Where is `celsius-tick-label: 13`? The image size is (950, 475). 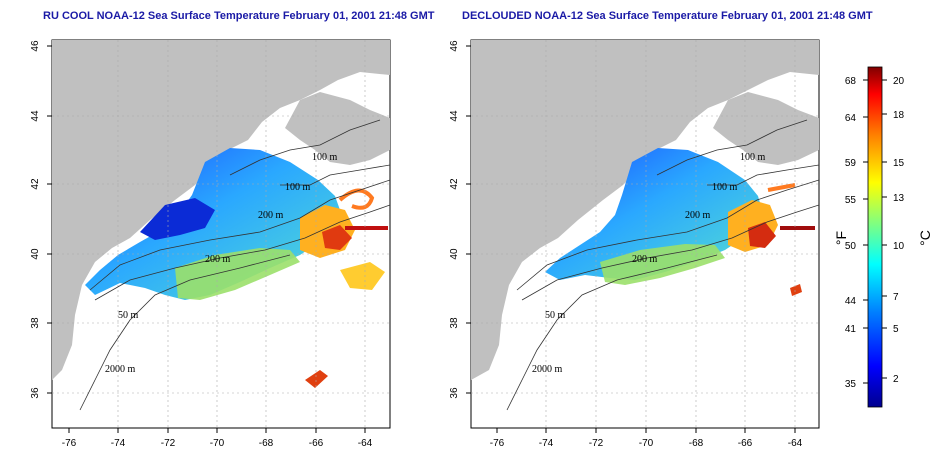
celsius-tick-label: 13 is located at coordinates (899, 198).